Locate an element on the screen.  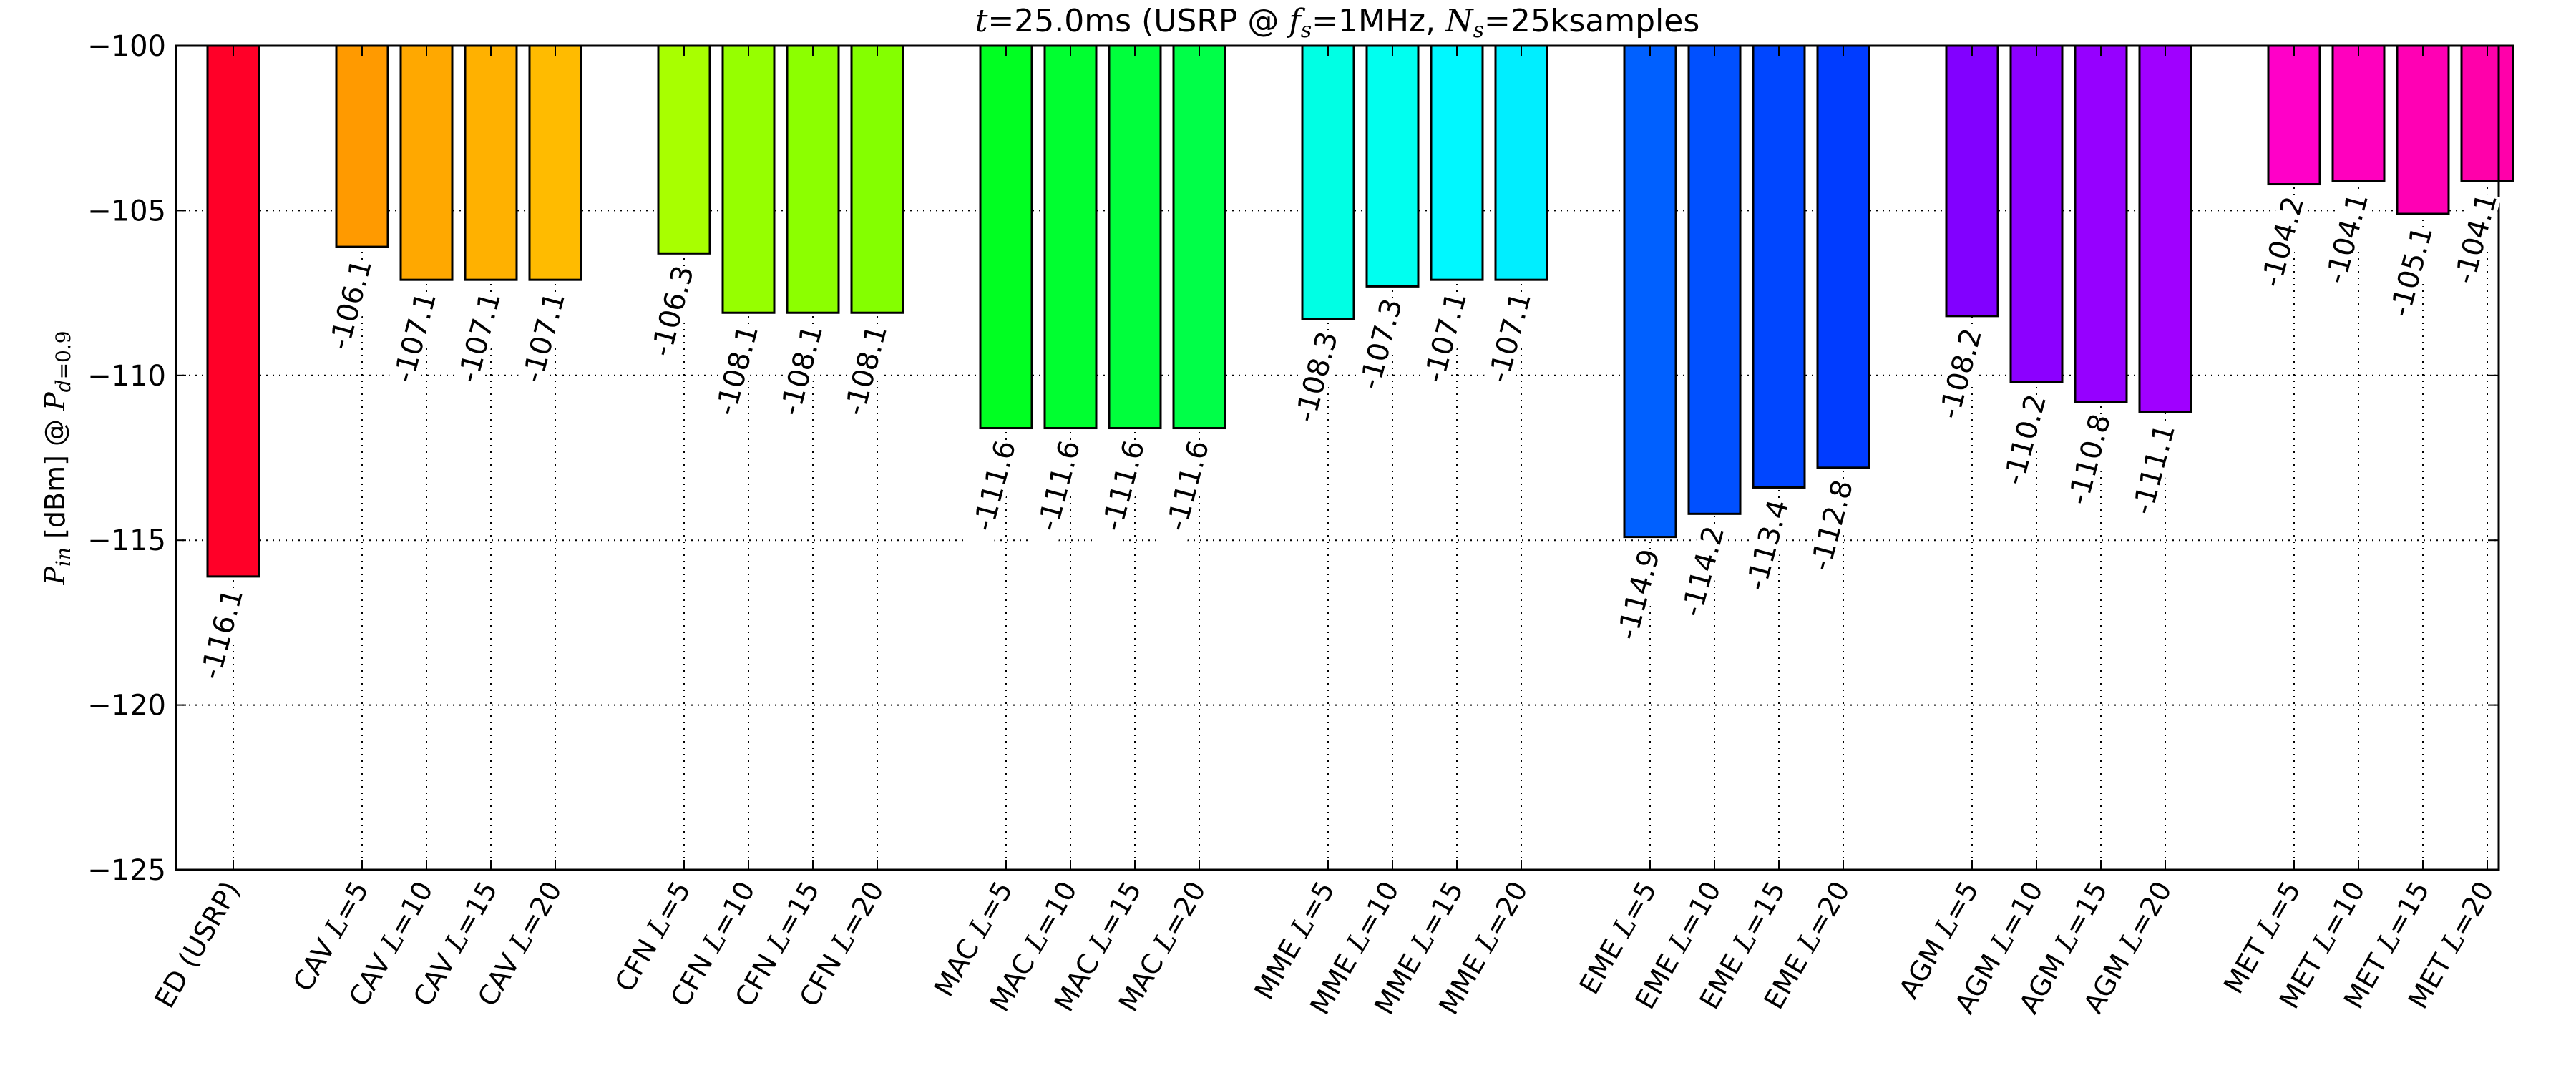
value-label: -113.4 is located at coordinates (1767, 545).